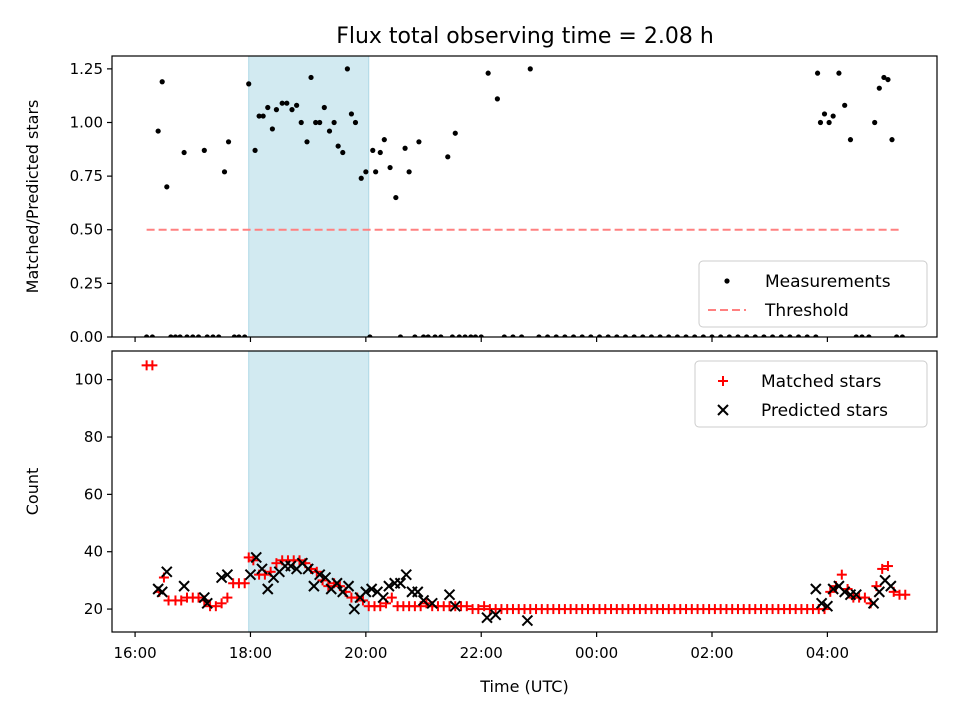 The width and height of the screenshot is (960, 724). Describe the element at coordinates (525, 36) in the screenshot. I see `chart-title: Flux total observing time = 2.08 h` at that location.